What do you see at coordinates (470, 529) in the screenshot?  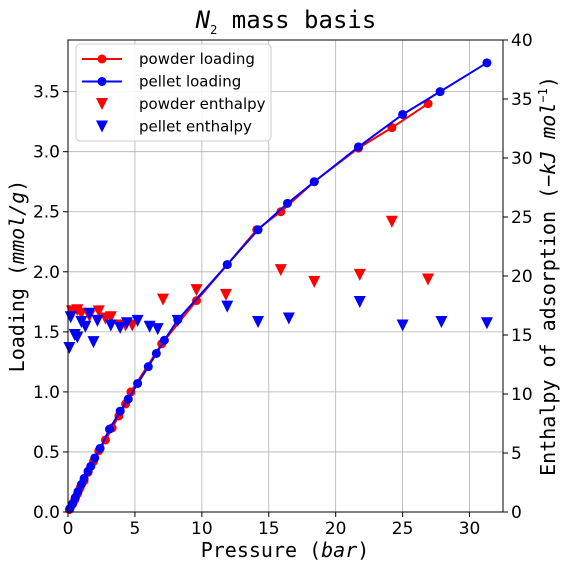 I see `x-tick-label: 30` at bounding box center [470, 529].